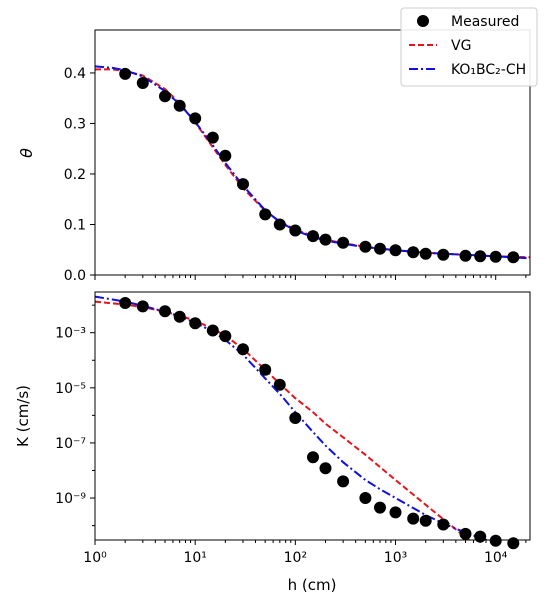  What do you see at coordinates (75, 74) in the screenshot?
I see `theta-y-tick-label: 0.4` at bounding box center [75, 74].